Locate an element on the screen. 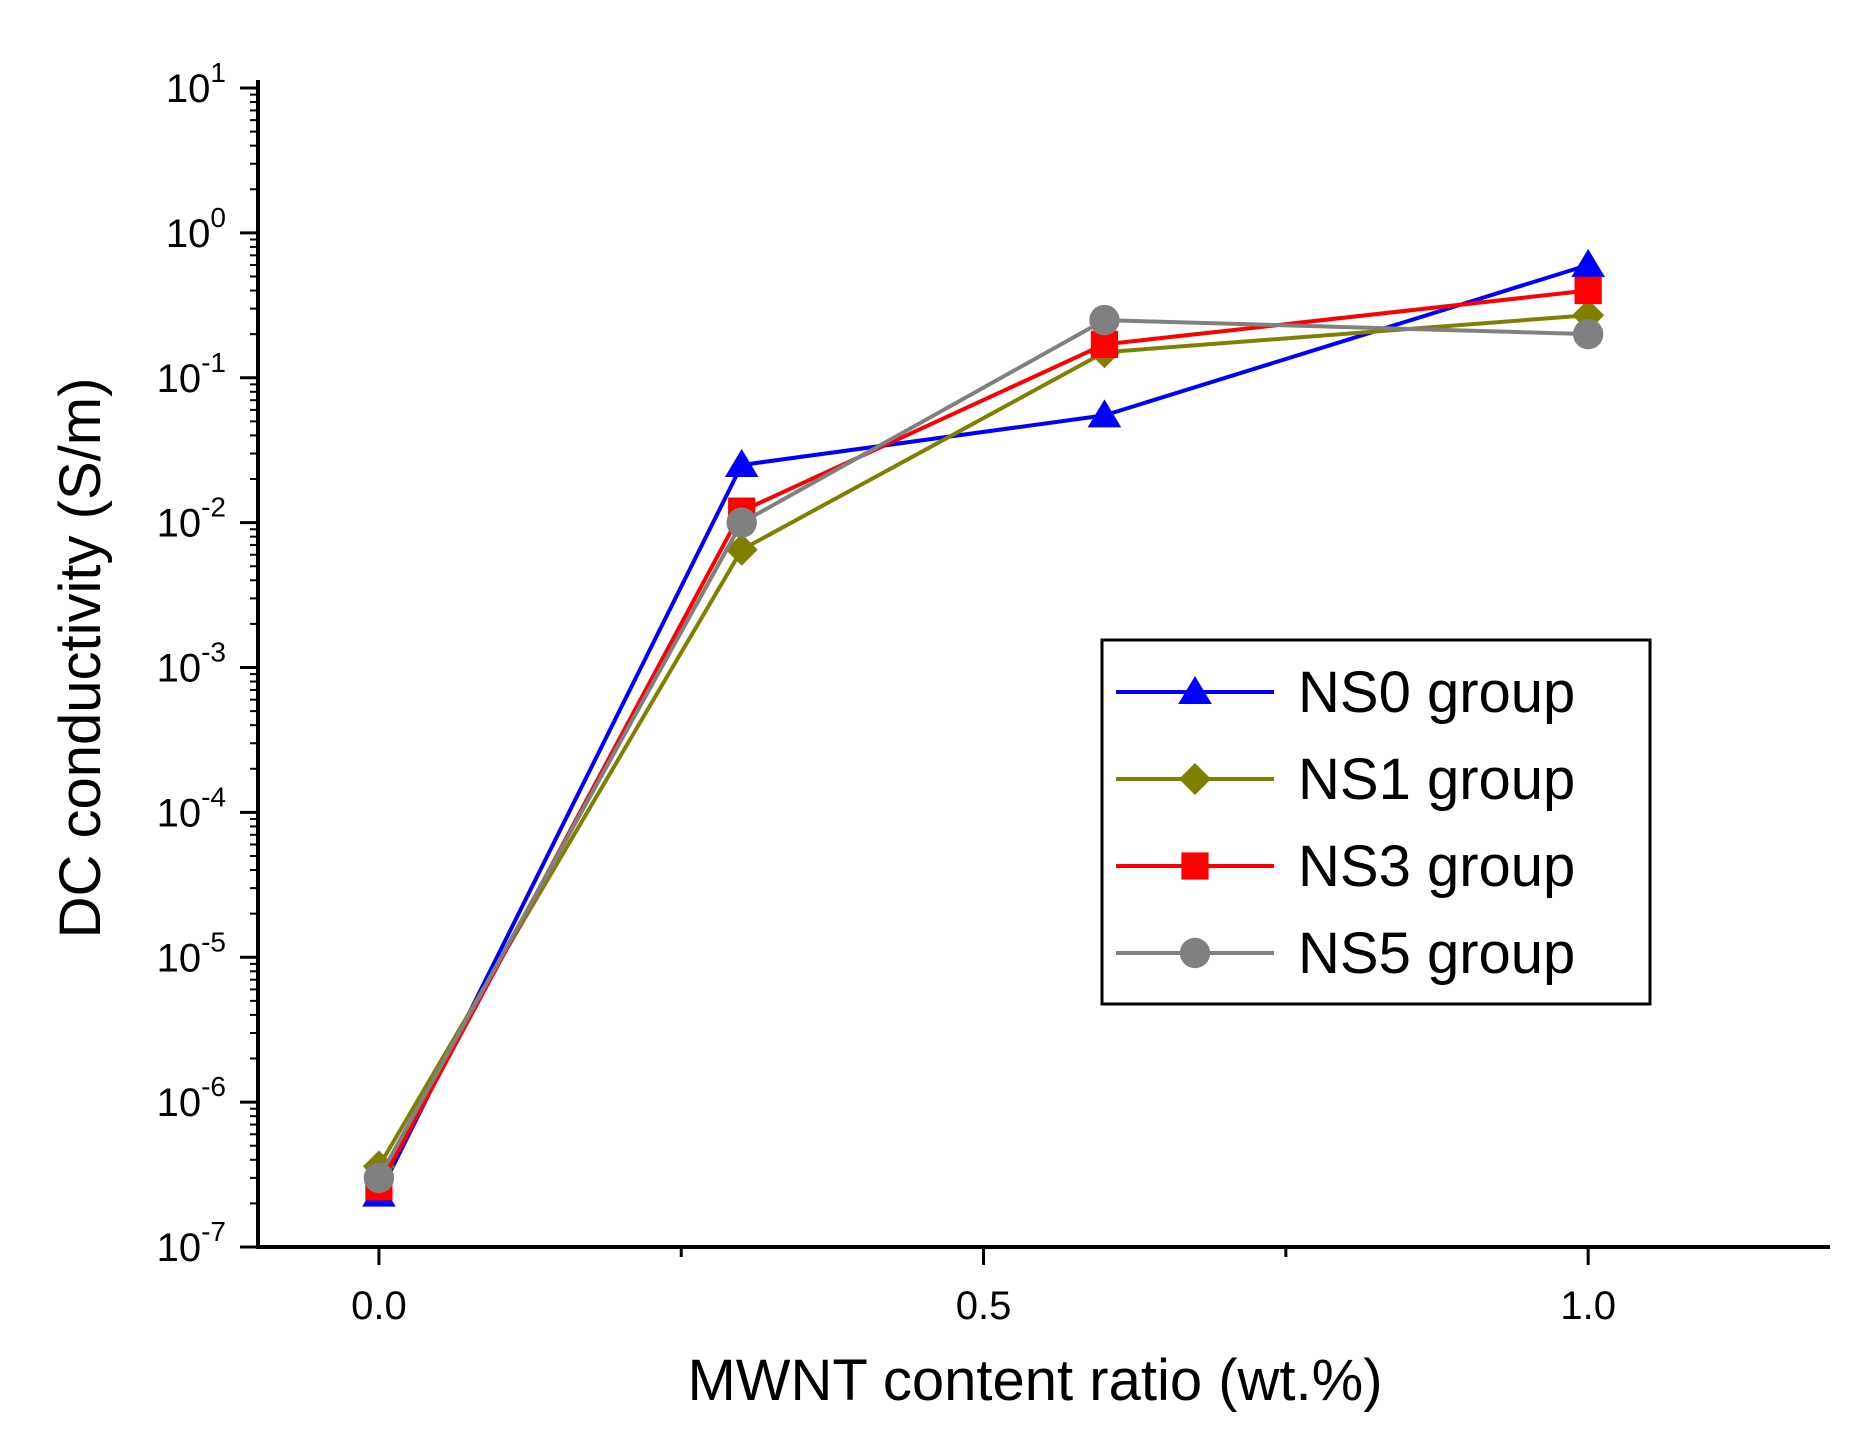 The width and height of the screenshot is (1876, 1446). x-axis-title: MWNT content ratio (wt.%) is located at coordinates (1034, 1380).